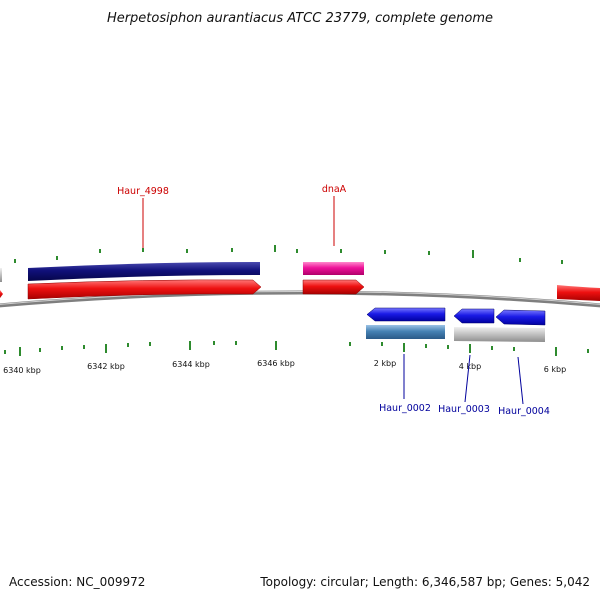 The image size is (600, 600). What do you see at coordinates (524, 411) in the screenshot?
I see `gene-label-haur-0004: Haur_0004` at bounding box center [524, 411].